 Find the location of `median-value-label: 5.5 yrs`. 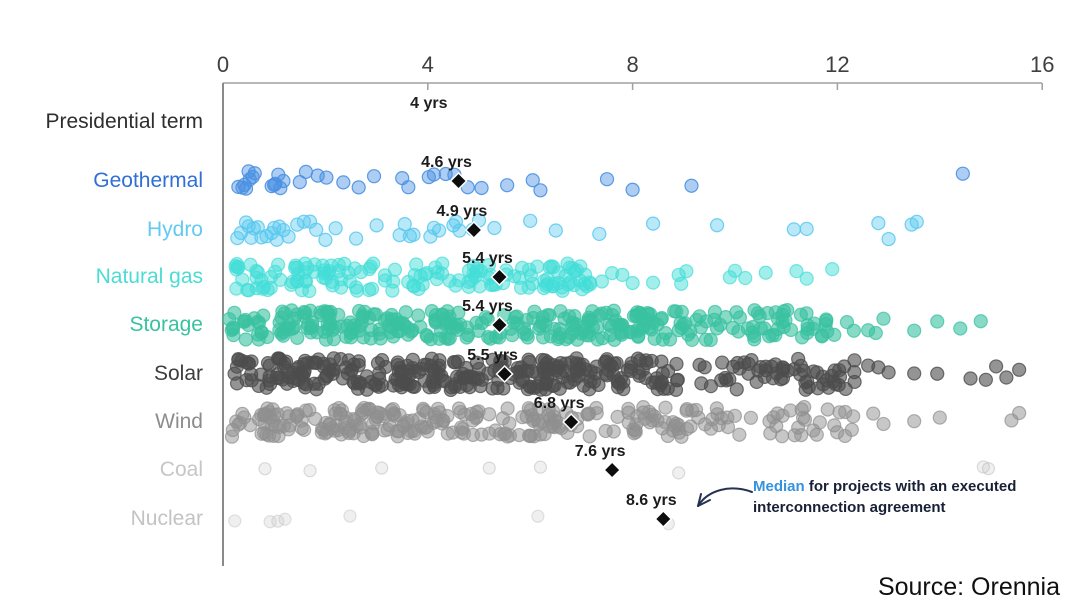

median-value-label: 5.5 yrs is located at coordinates (492, 355).